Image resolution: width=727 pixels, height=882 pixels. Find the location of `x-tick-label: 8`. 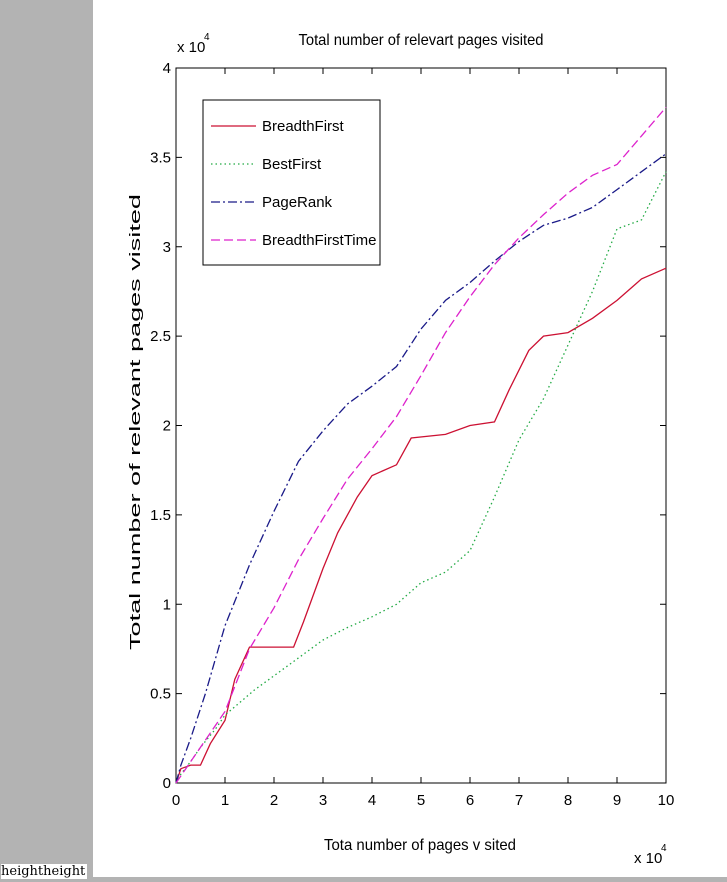

x-tick-label: 8 is located at coordinates (568, 800).